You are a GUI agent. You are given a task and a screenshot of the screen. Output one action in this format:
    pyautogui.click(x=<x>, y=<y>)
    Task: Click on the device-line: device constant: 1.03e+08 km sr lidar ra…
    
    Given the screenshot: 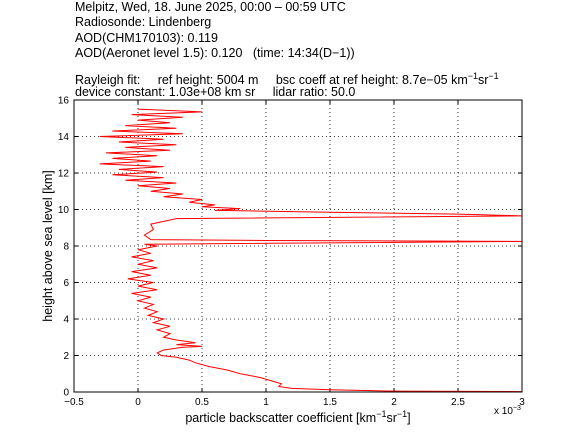 What is the action you would take?
    pyautogui.click(x=215, y=92)
    